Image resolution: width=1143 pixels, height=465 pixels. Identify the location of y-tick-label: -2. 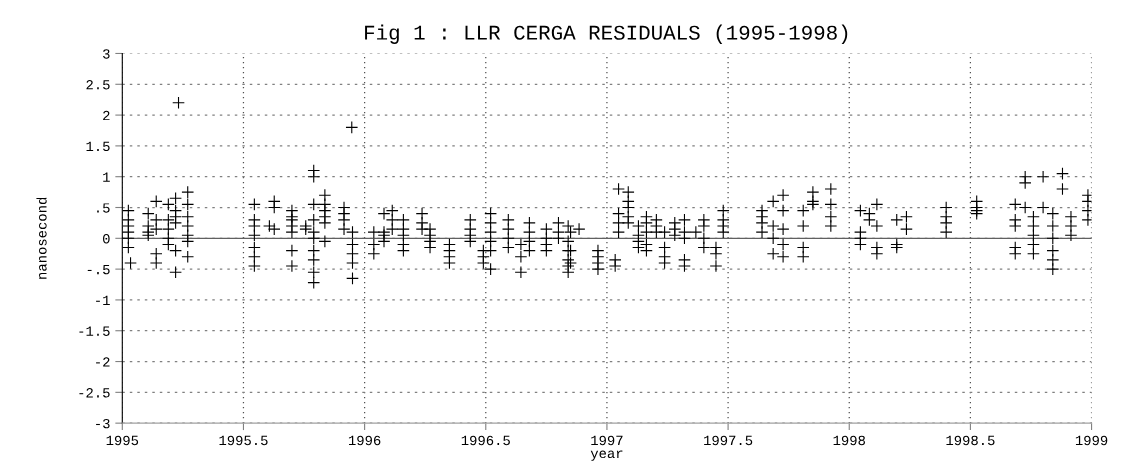
(103, 362).